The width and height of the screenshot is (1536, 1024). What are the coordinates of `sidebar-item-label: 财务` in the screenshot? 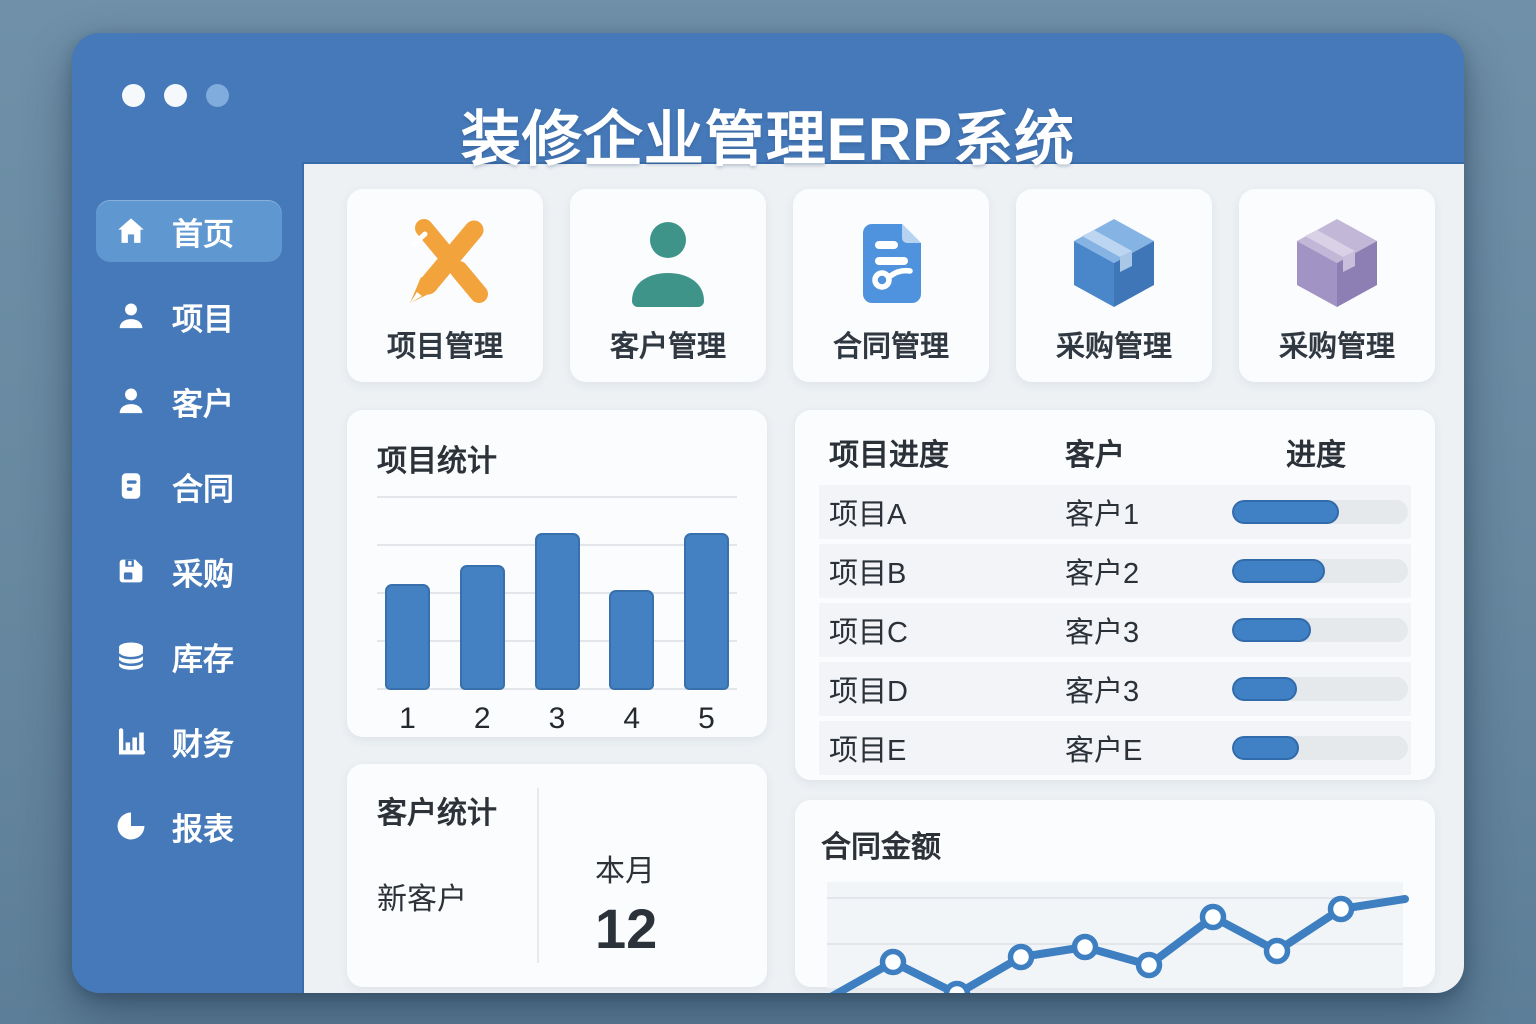 It's located at (203, 744).